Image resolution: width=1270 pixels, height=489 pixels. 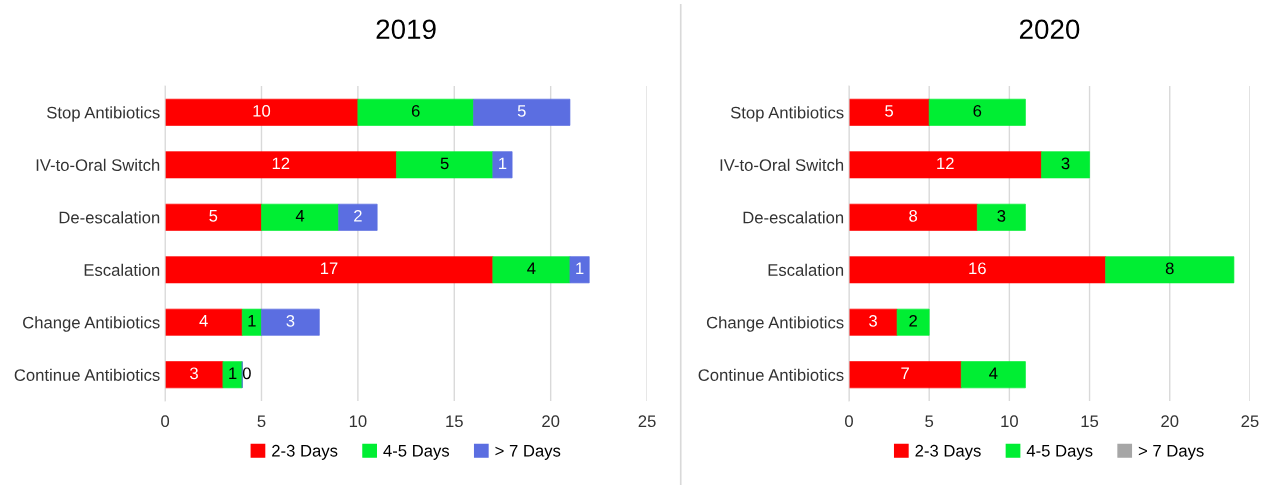 I want to click on data-label: 17, so click(x=329, y=268).